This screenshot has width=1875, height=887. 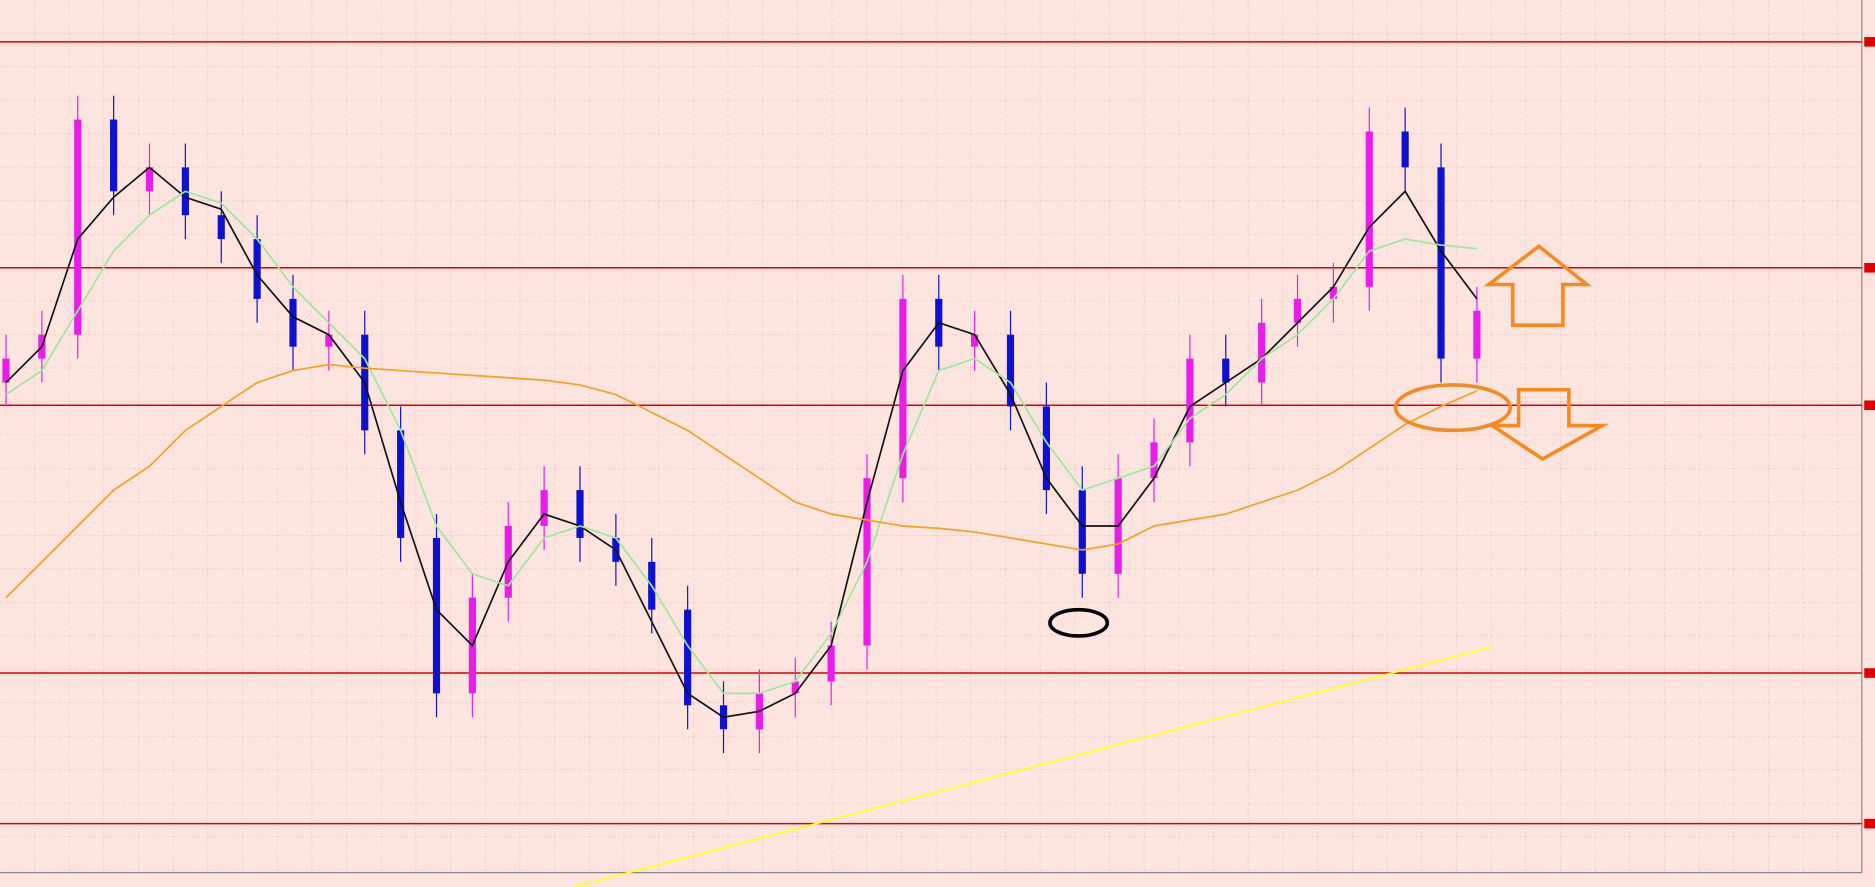 I want to click on up-arrow, so click(x=1537, y=285).